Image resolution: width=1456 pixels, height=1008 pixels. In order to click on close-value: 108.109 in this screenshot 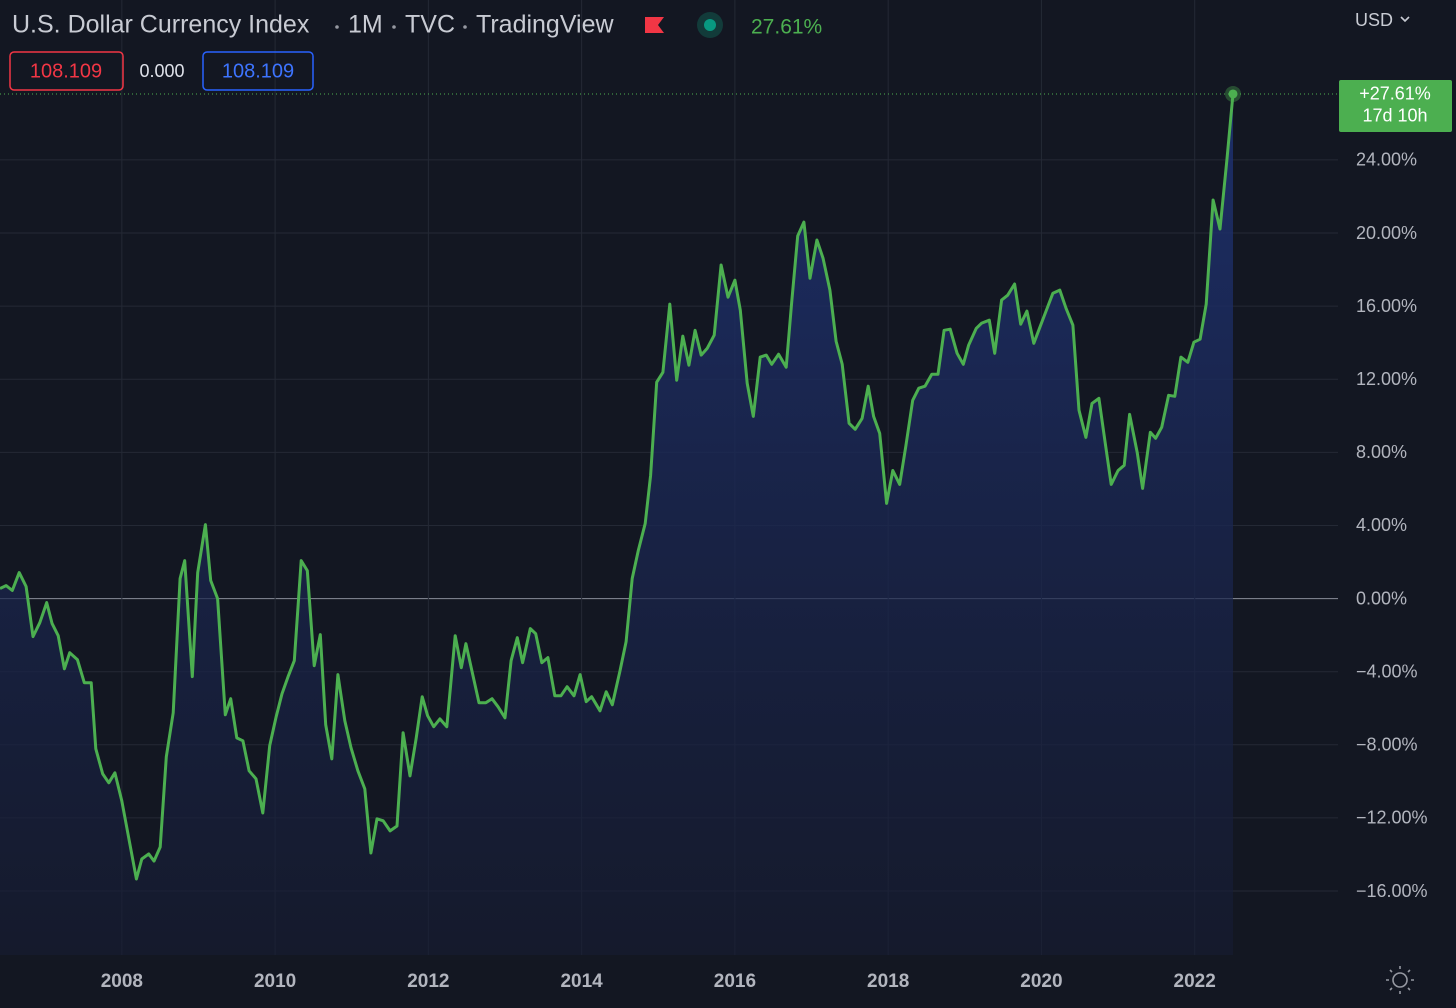, I will do `click(258, 71)`.